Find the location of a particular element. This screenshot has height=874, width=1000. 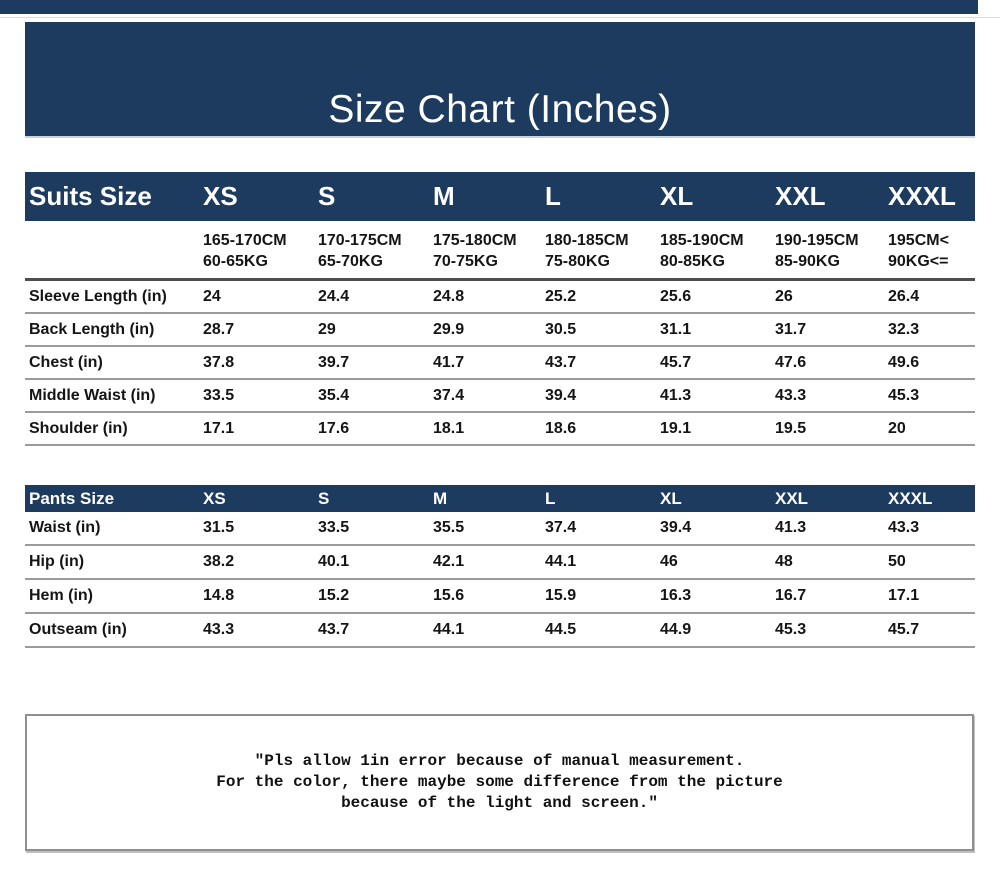

cell: 16.3 is located at coordinates (717, 596).